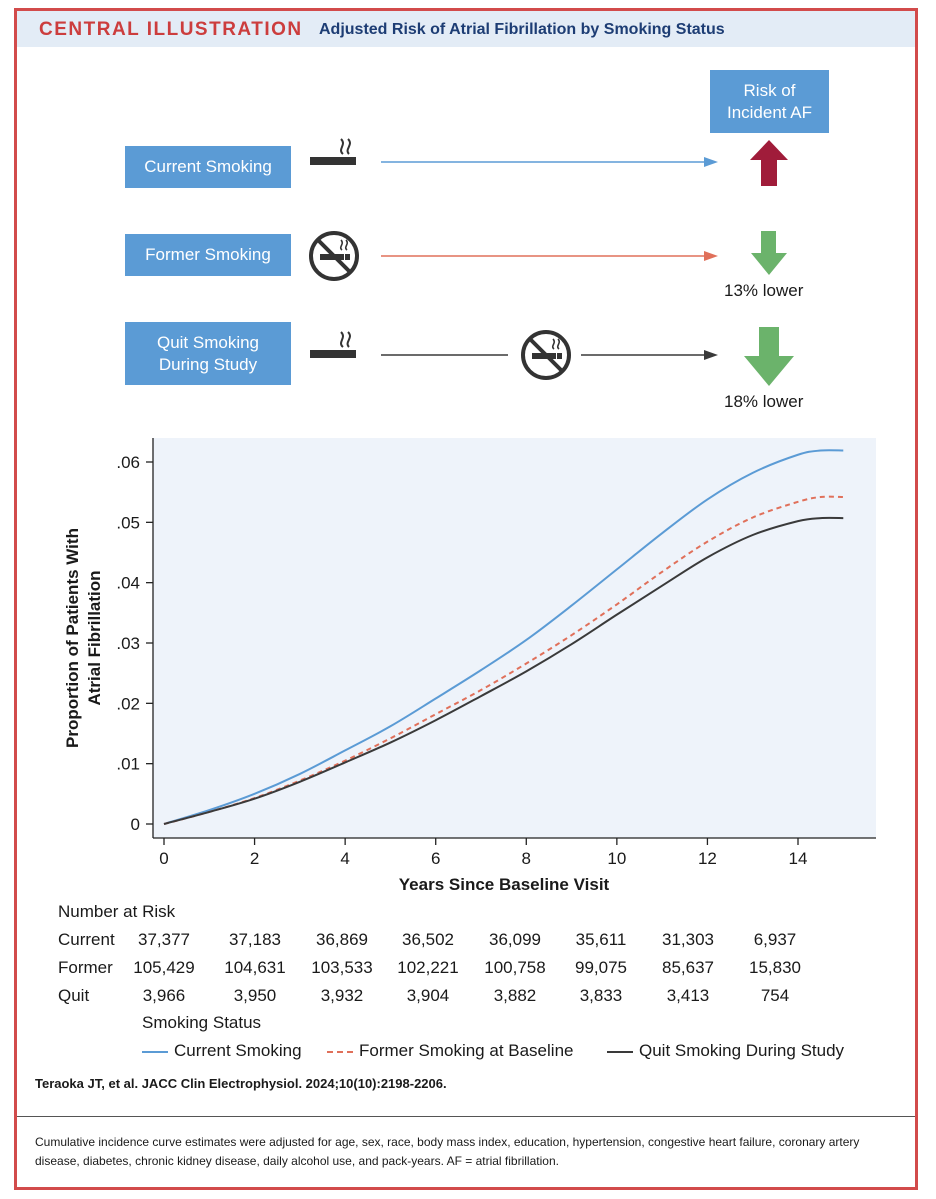  What do you see at coordinates (171, 29) in the screenshot?
I see `central-illustration-badge: CENTRAL ILLUSTRATION` at bounding box center [171, 29].